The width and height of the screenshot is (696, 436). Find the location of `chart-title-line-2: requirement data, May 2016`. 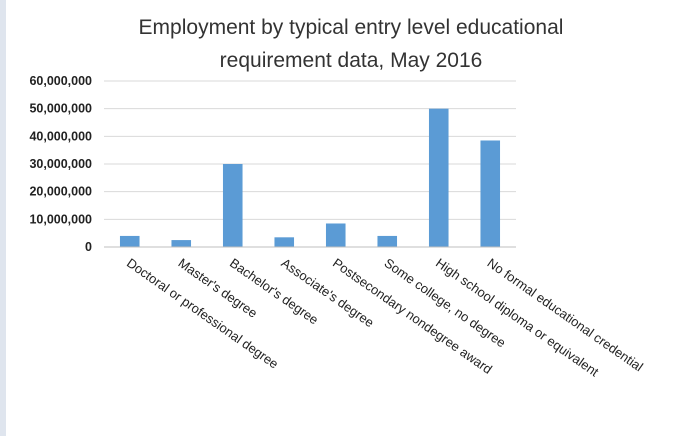

chart-title-line-2: requirement data, May 2016 is located at coordinates (351, 60).